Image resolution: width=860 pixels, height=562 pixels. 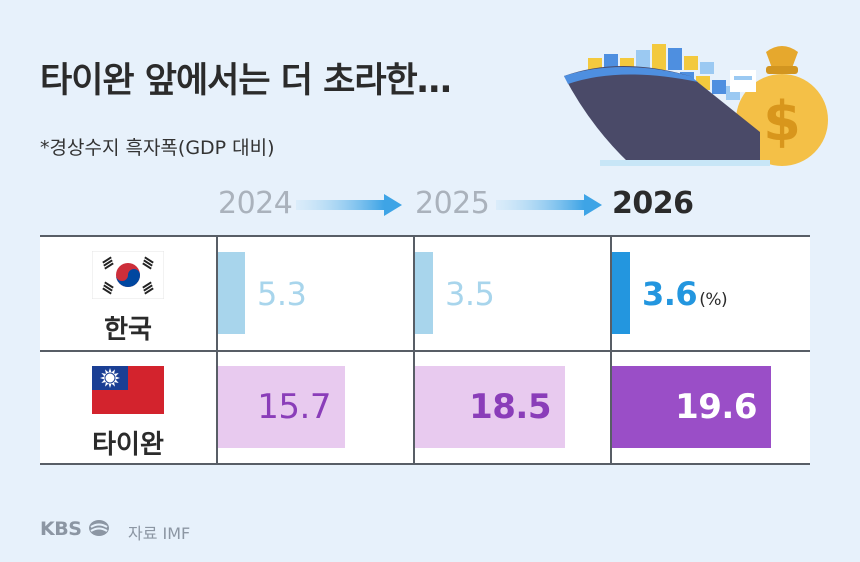 I want to click on value-korea-2024: 5.3, so click(x=282, y=294).